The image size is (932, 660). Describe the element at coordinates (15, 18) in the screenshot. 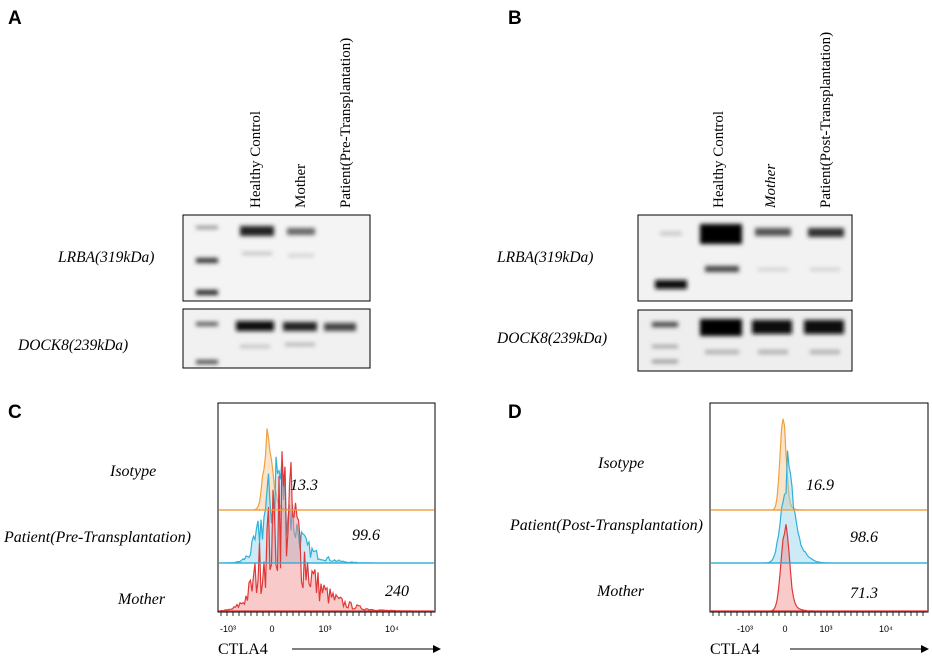

I see `panel-label: A` at that location.